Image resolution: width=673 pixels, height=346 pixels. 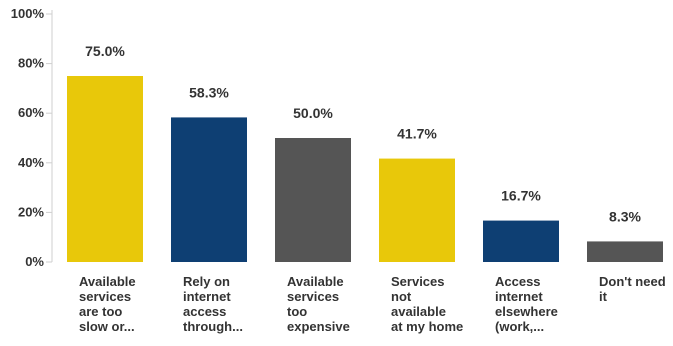 I want to click on category-label-line: are too, so click(x=100, y=311).